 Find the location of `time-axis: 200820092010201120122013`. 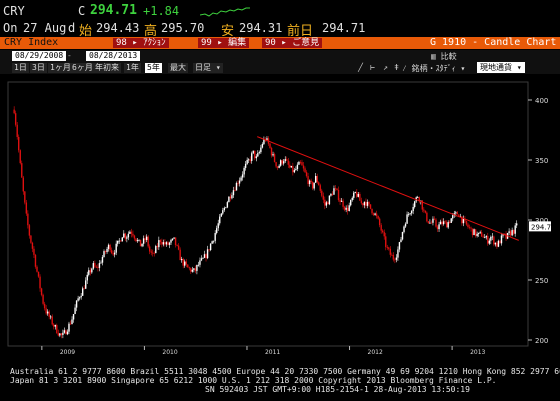

time-axis: 200820092010201120122013 is located at coordinates (263, 351).